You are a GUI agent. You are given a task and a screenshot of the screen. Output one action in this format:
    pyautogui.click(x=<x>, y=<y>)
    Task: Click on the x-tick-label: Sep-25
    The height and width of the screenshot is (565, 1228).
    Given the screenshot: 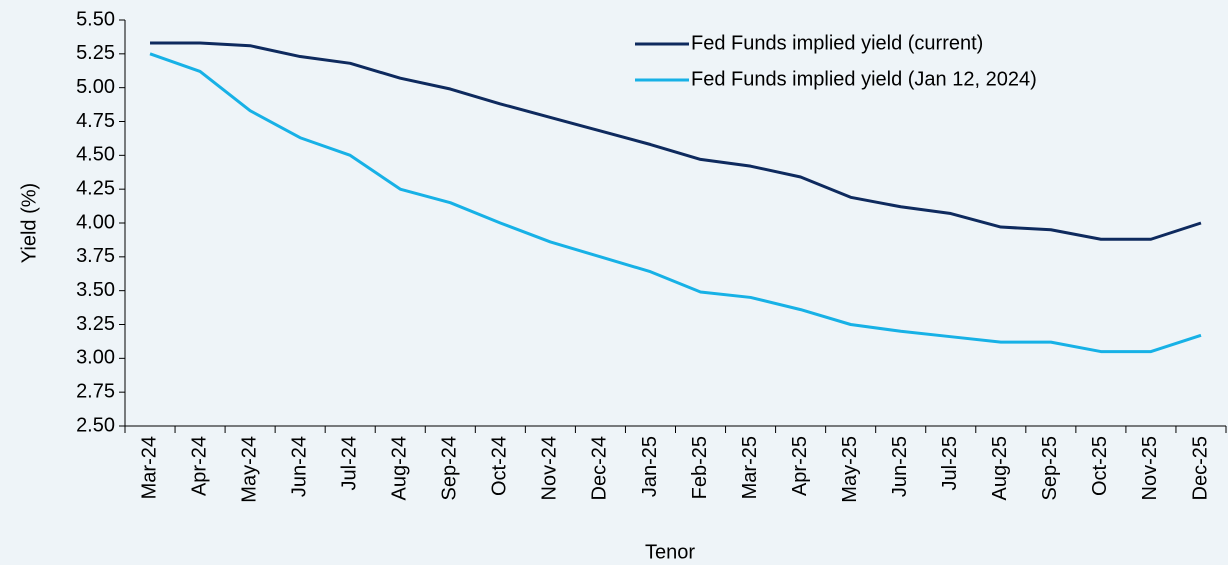 What is the action you would take?
    pyautogui.click(x=1050, y=468)
    